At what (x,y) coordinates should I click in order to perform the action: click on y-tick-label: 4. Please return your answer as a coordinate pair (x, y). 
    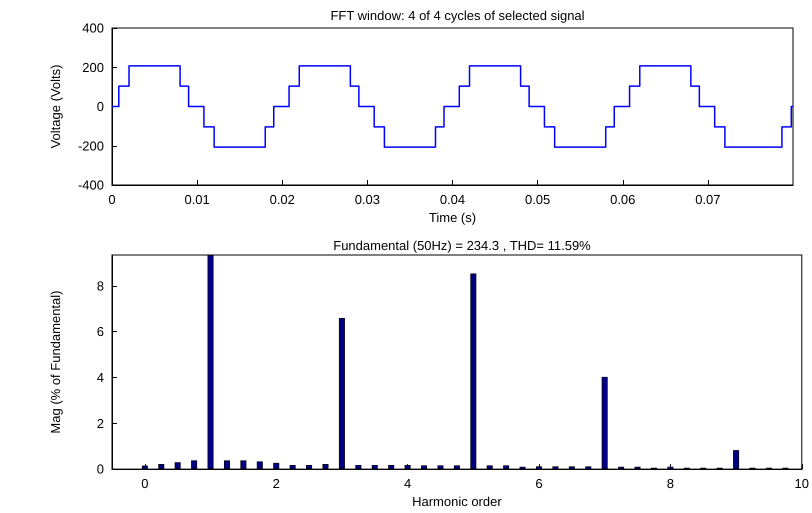
    Looking at the image, I should click on (100, 378).